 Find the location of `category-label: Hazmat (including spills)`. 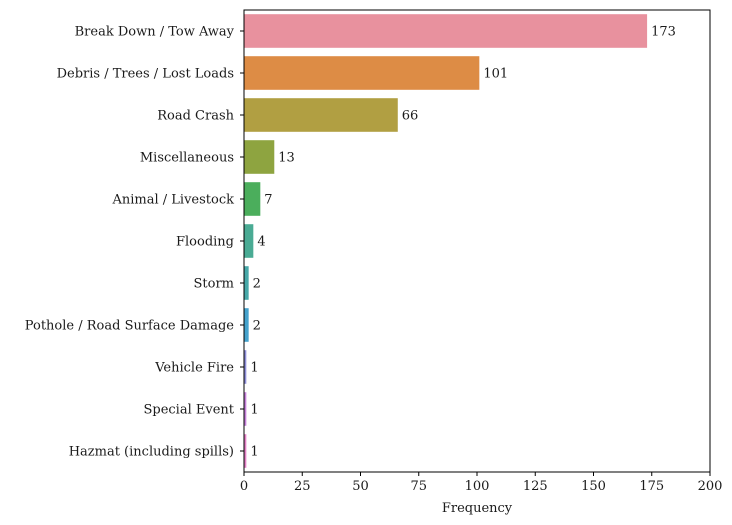

category-label: Hazmat (including spills) is located at coordinates (151, 452).